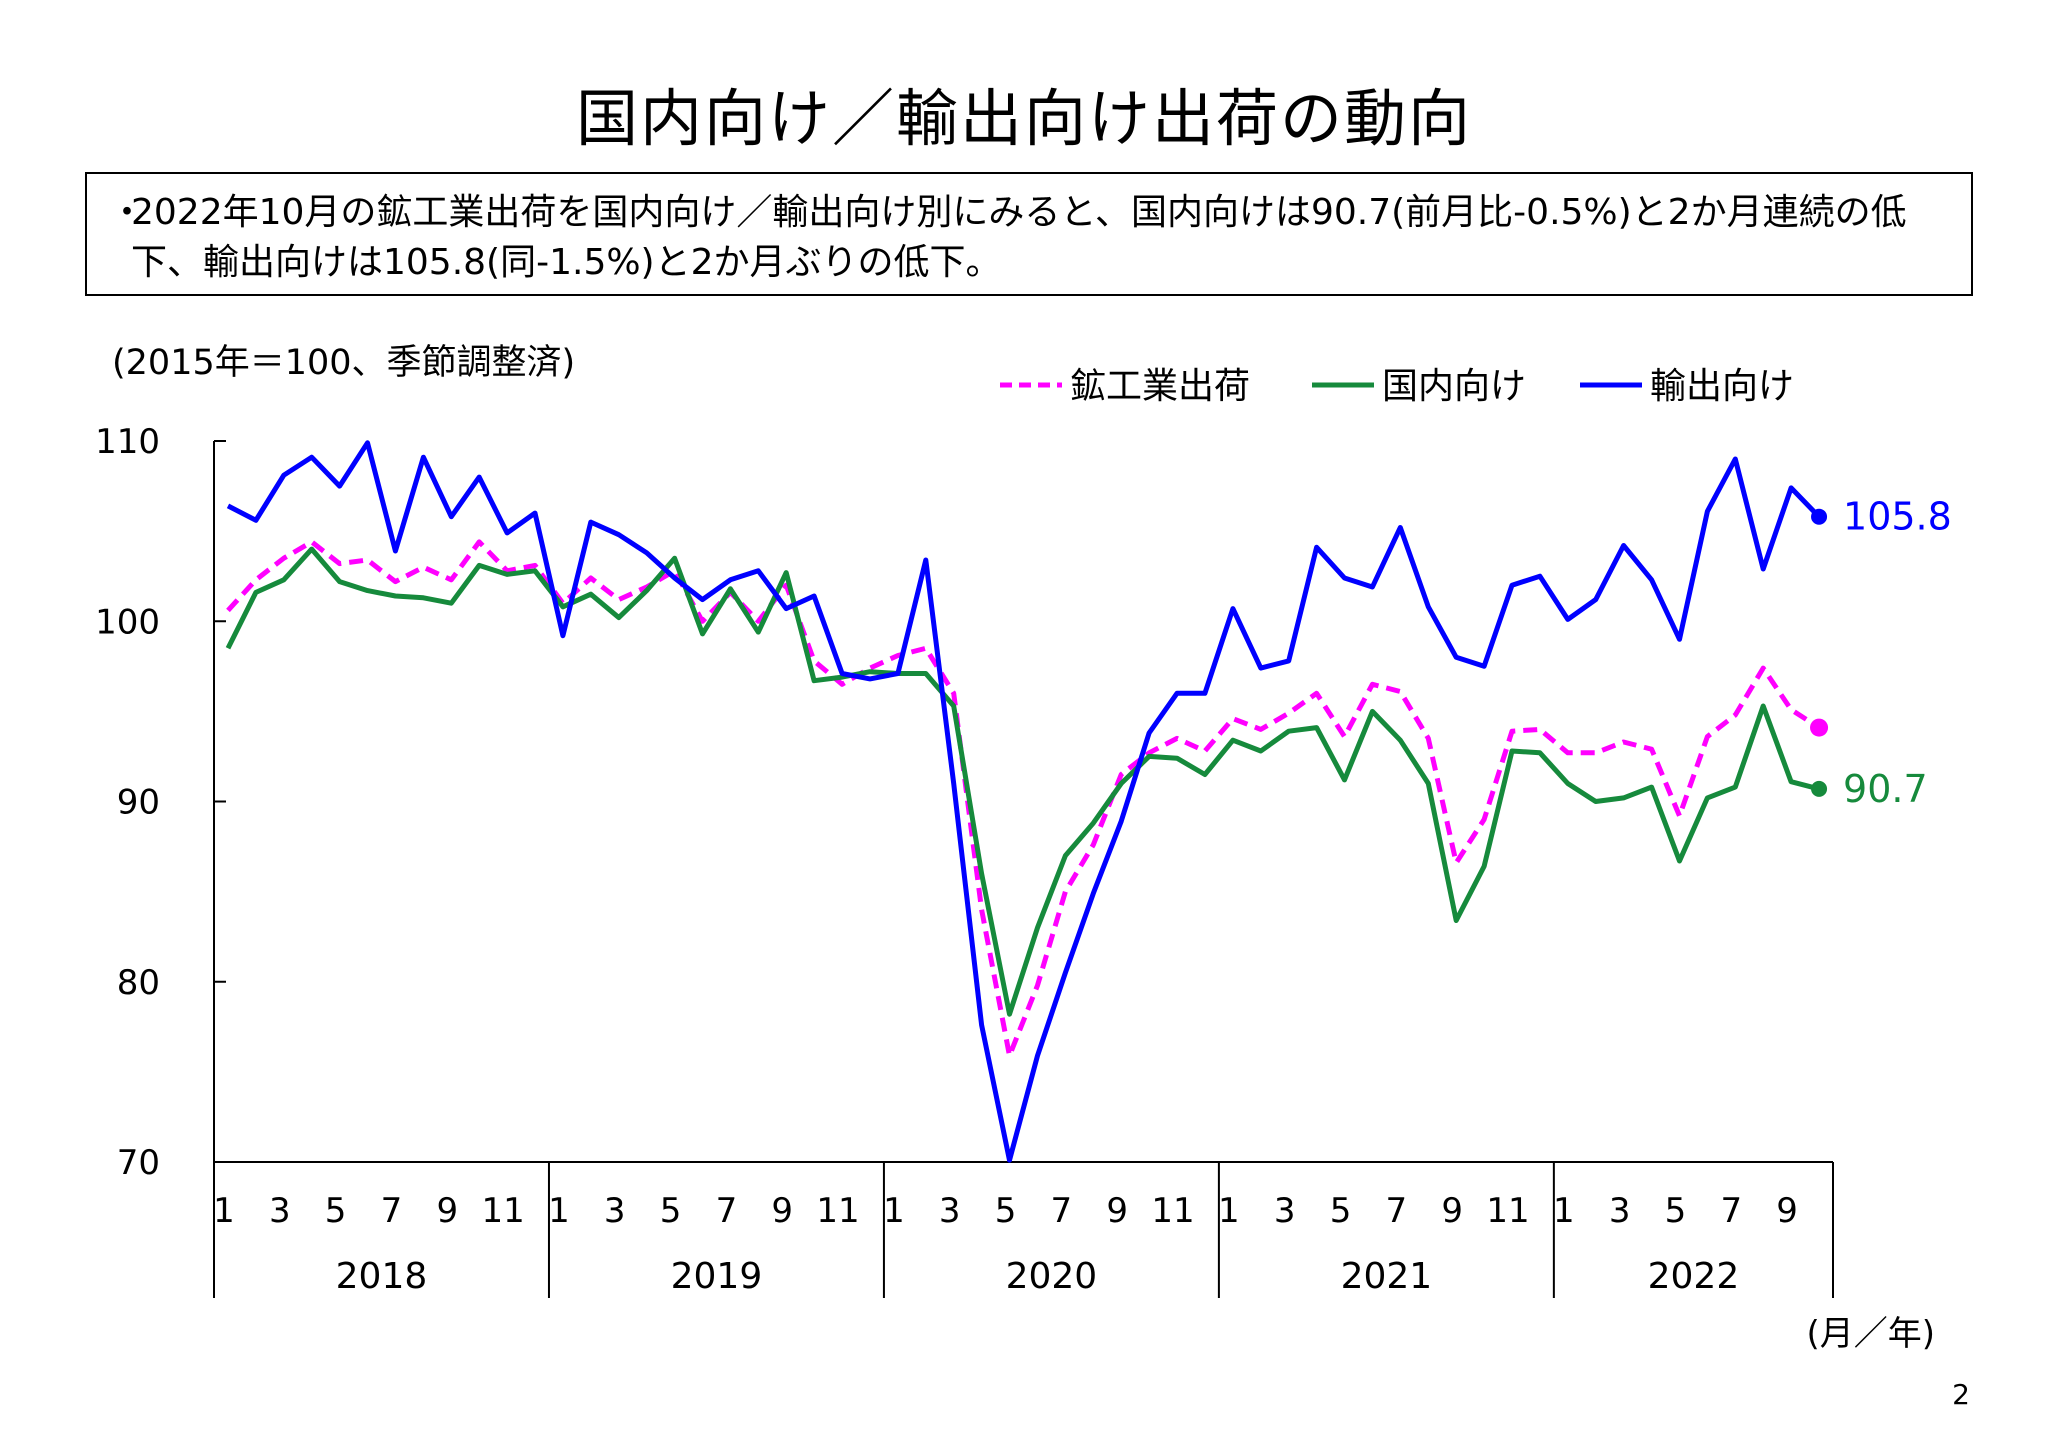  Describe the element at coordinates (1870, 1334) in the screenshot. I see `x-unit-label: (月／年)` at that location.